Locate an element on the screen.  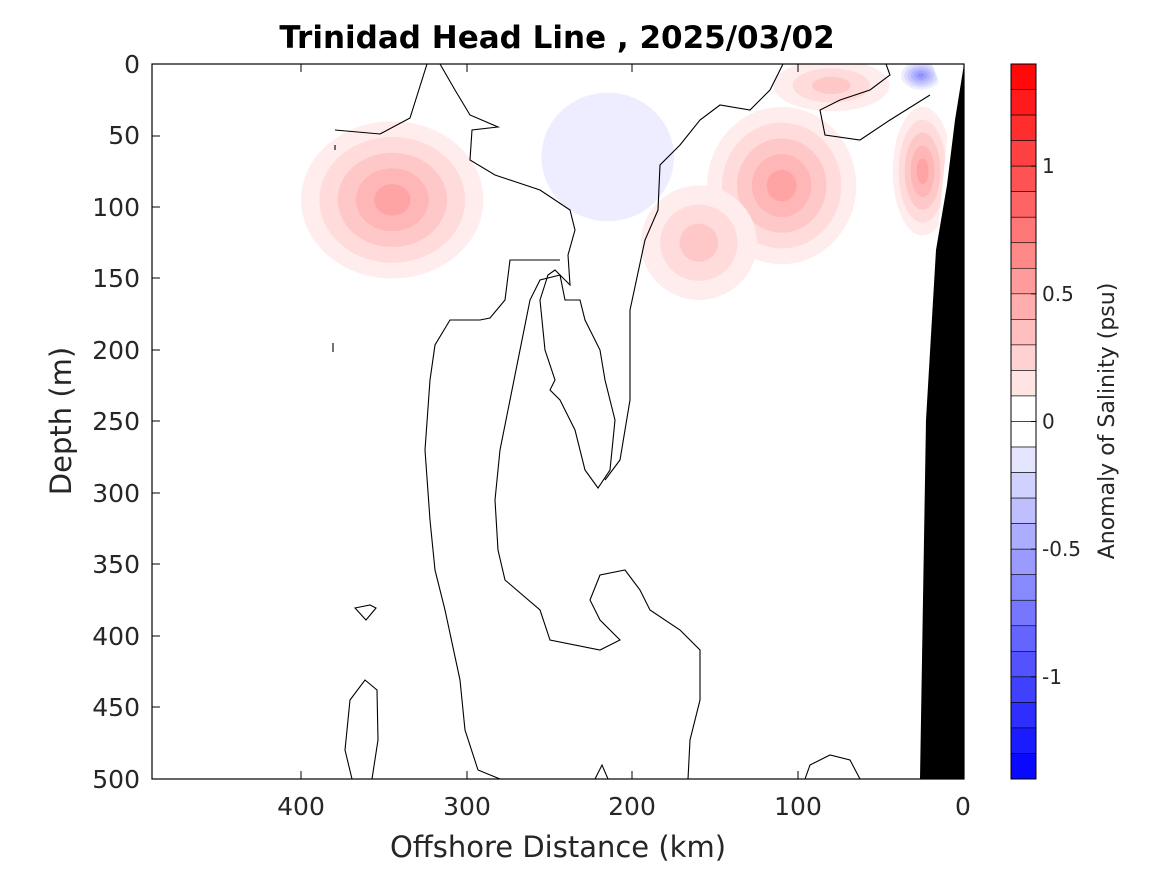
x-tick-label: 400 is located at coordinates (301, 806).